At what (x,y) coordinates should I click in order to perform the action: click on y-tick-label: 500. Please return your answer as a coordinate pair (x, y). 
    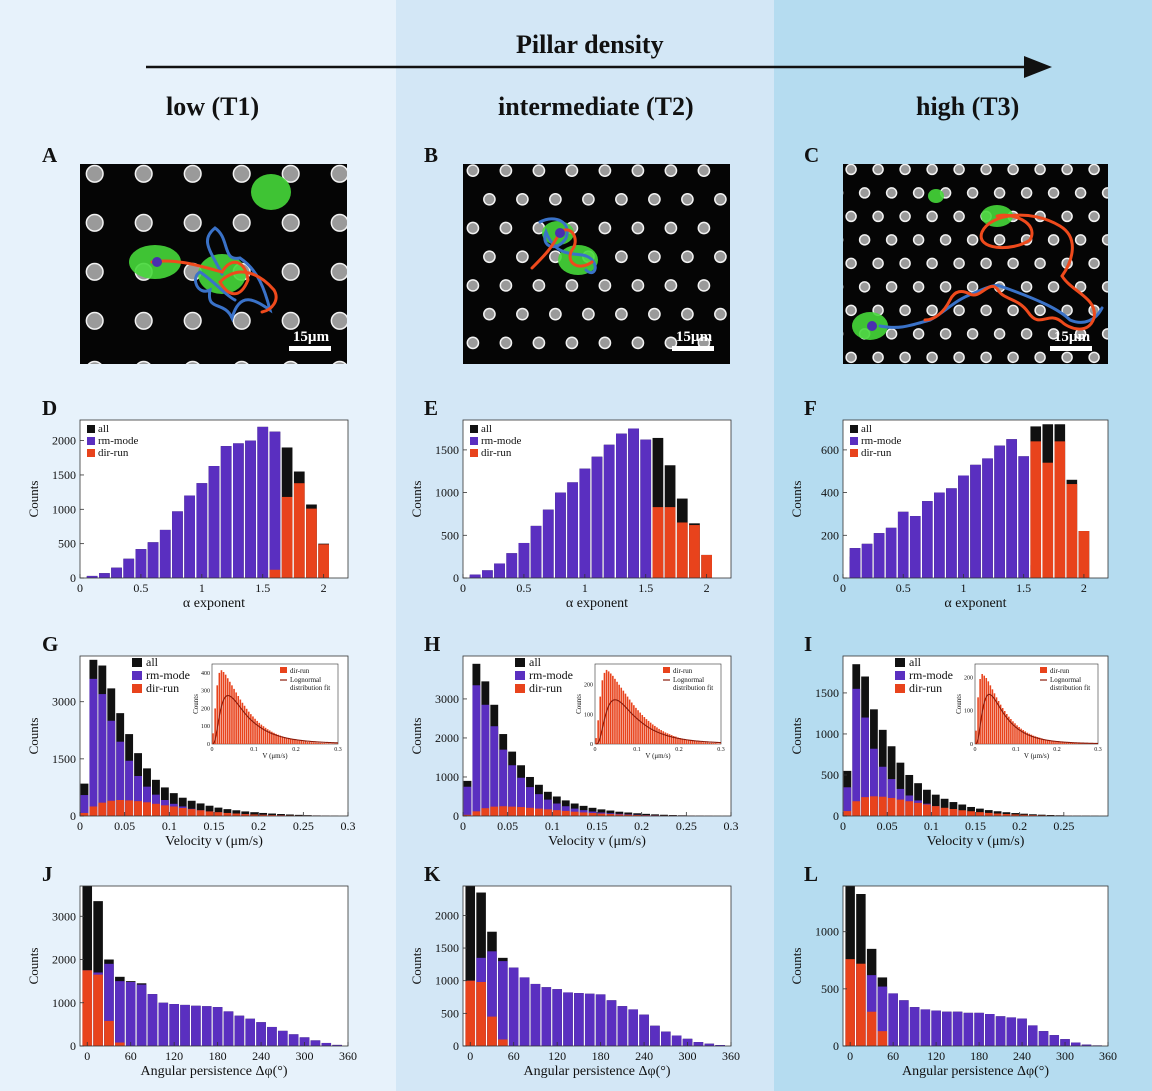
    Looking at the image, I should click on (450, 1013).